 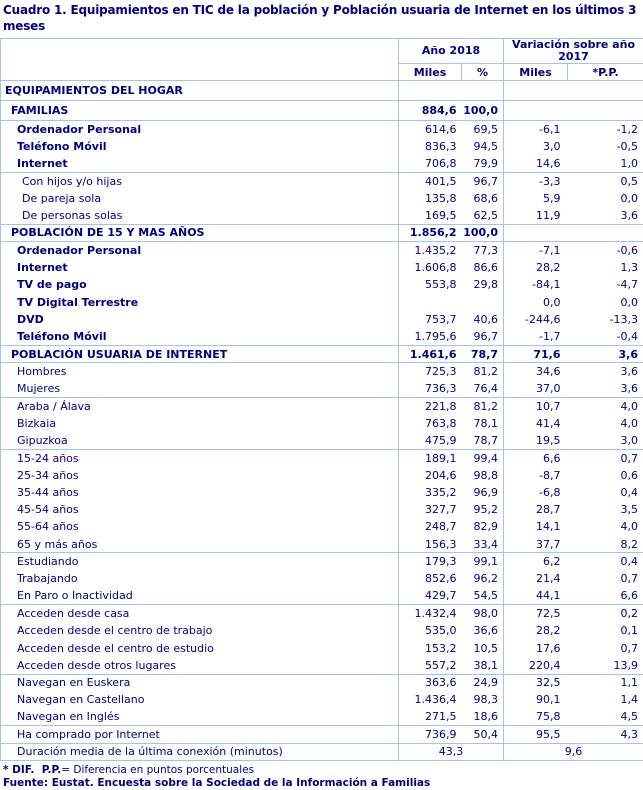 I want to click on cell-miles-2018: 535,0, so click(x=430, y=630).